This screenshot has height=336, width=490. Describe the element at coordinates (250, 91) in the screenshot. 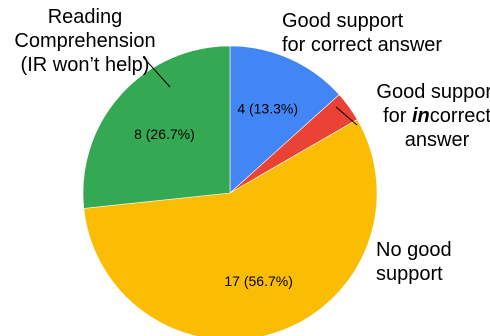

I see `leader-lines` at that location.